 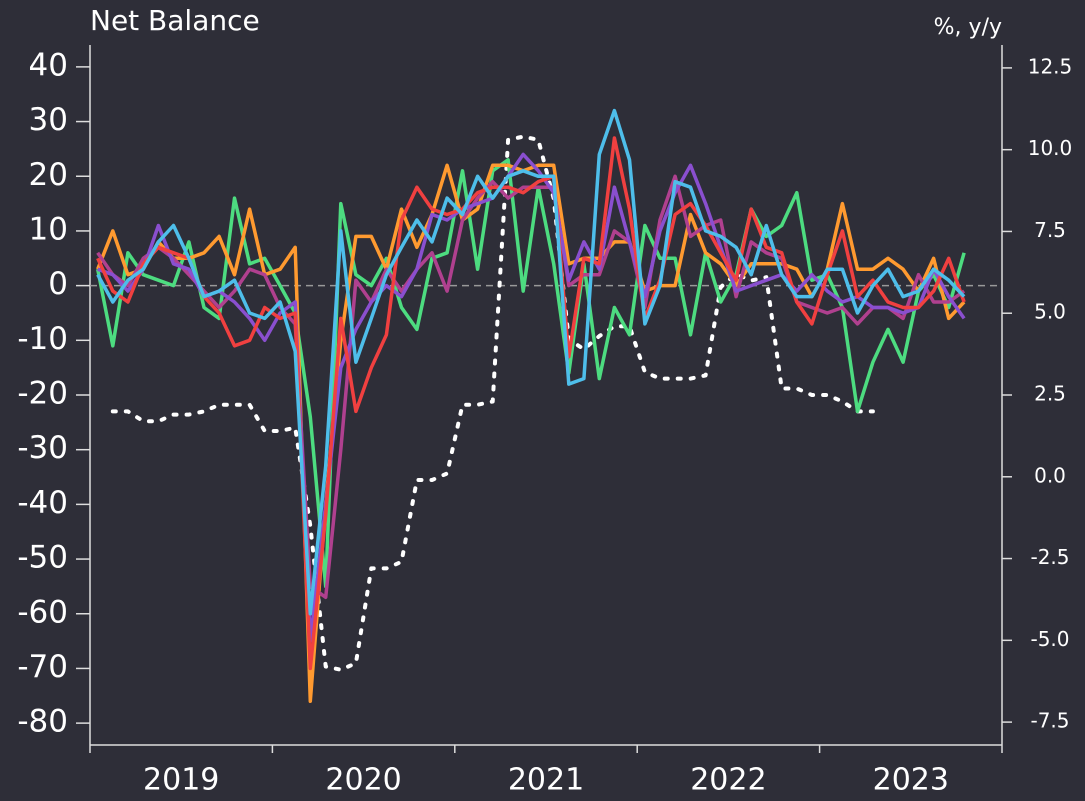 I want to click on x-tick-label: 2020, so click(x=363, y=780).